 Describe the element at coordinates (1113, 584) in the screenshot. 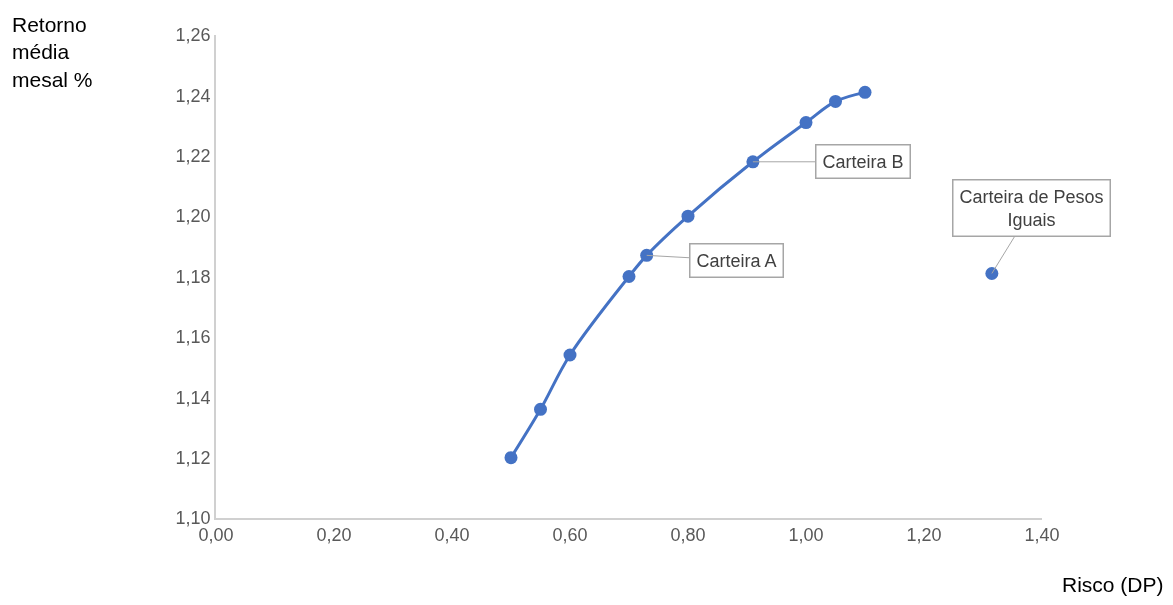

I see `x-axis-title: Risco (DP)` at that location.